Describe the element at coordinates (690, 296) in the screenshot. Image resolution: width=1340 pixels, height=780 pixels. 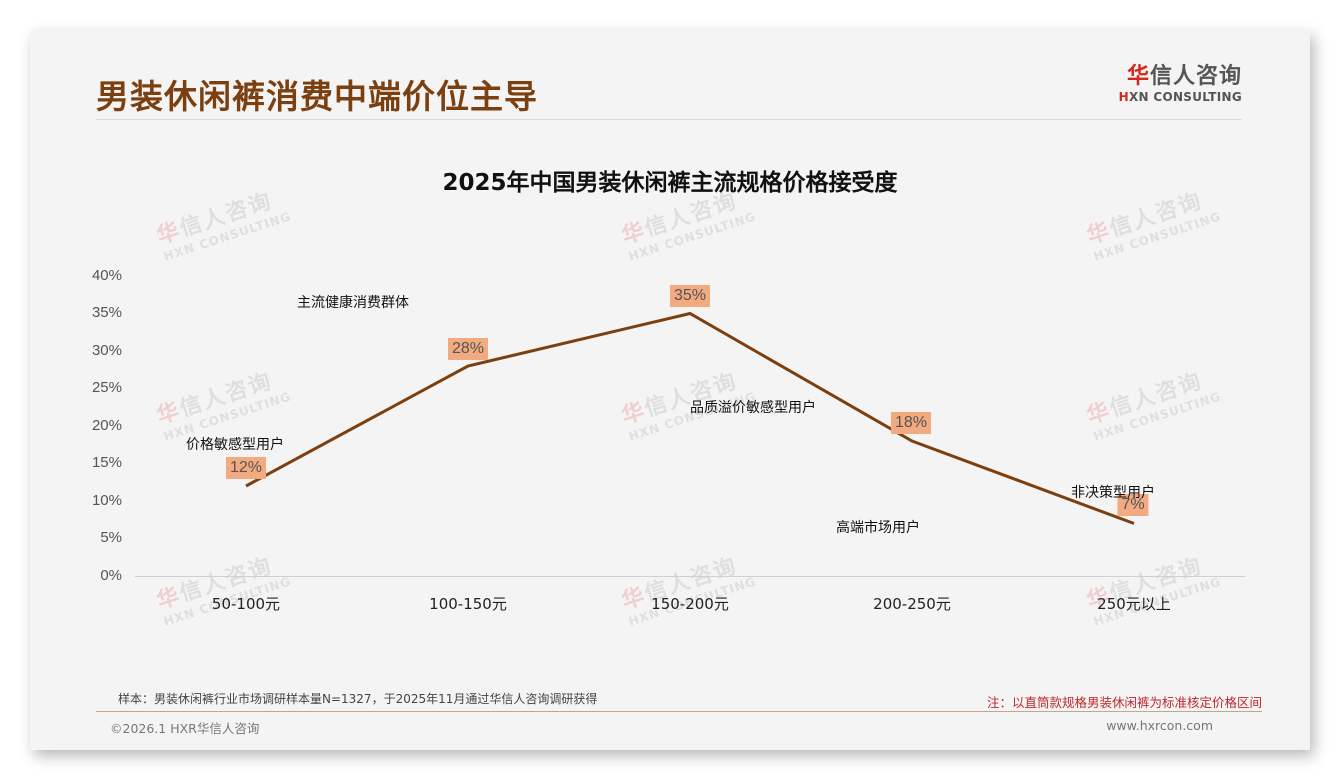
I see `data-label: 35%` at that location.